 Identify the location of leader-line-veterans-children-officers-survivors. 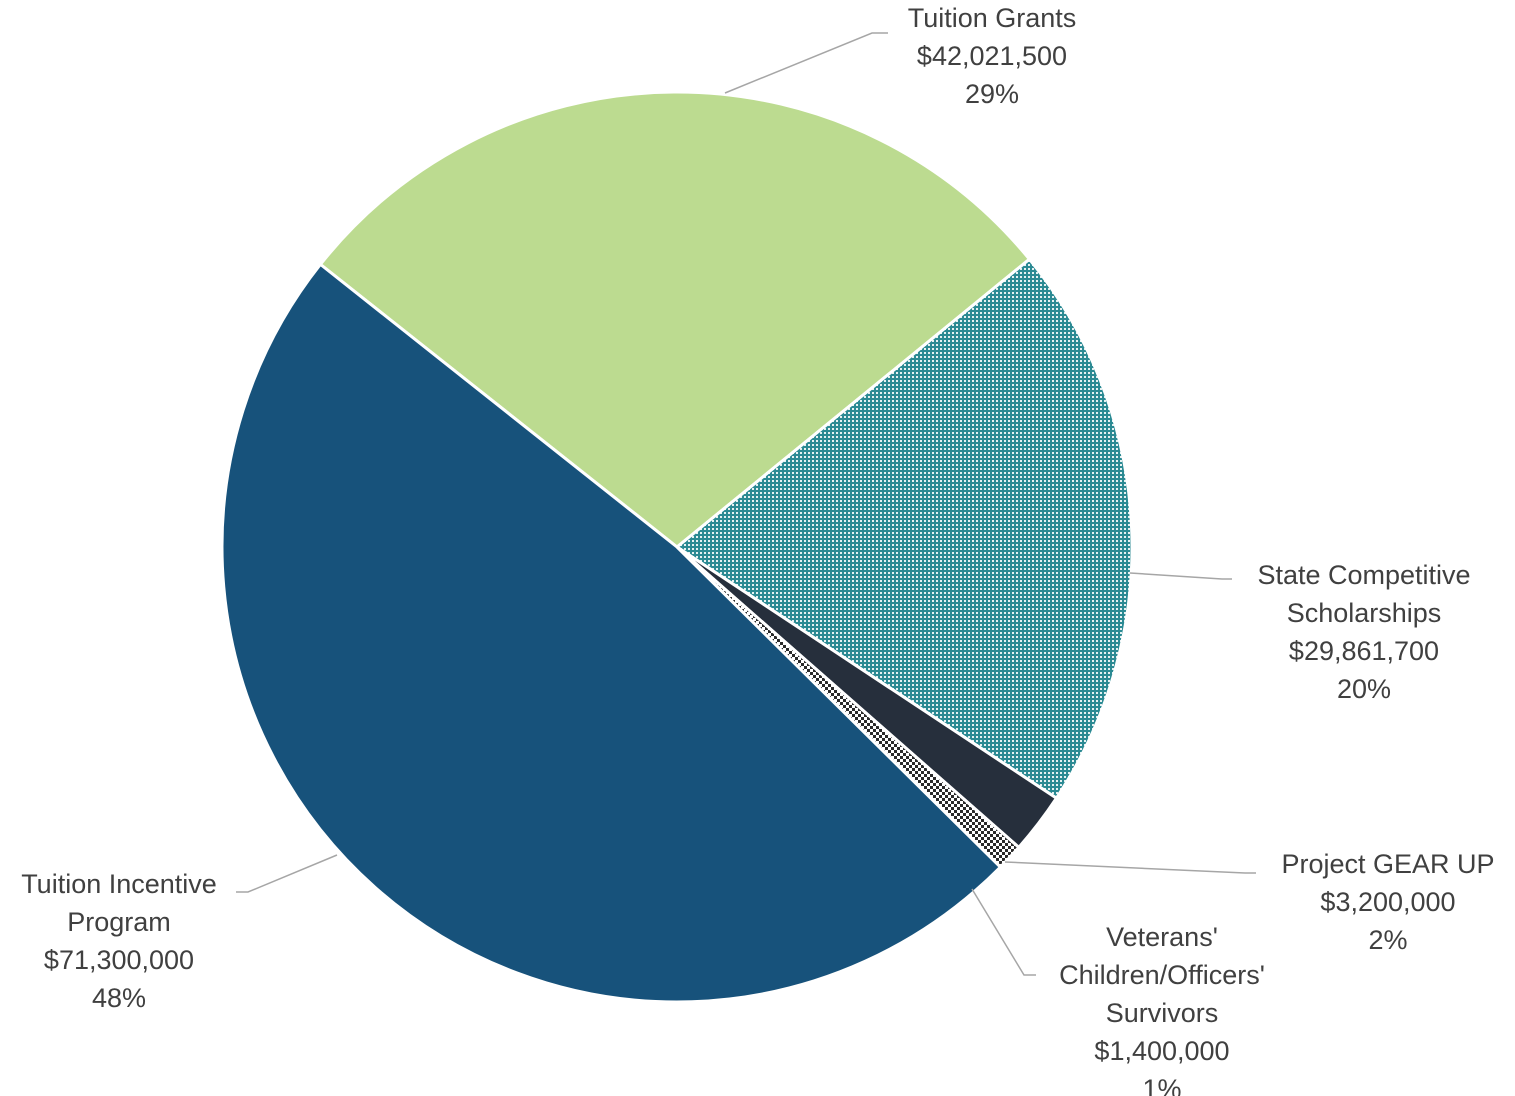
(1003, 932).